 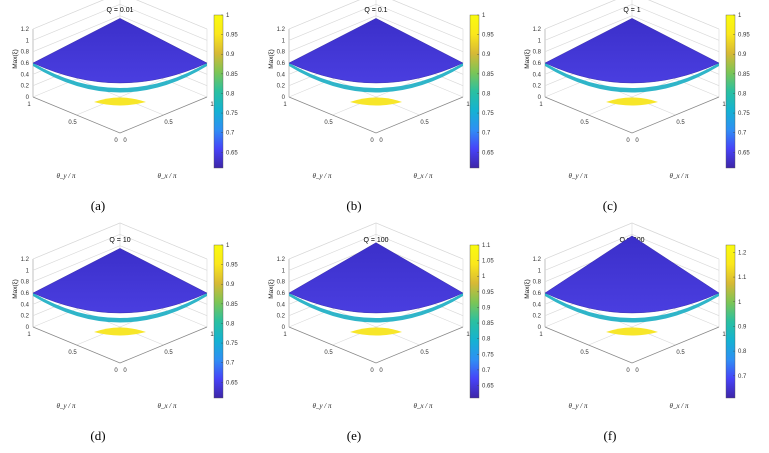 What do you see at coordinates (98, 435) in the screenshot?
I see `panel-caption: (d)` at bounding box center [98, 435].